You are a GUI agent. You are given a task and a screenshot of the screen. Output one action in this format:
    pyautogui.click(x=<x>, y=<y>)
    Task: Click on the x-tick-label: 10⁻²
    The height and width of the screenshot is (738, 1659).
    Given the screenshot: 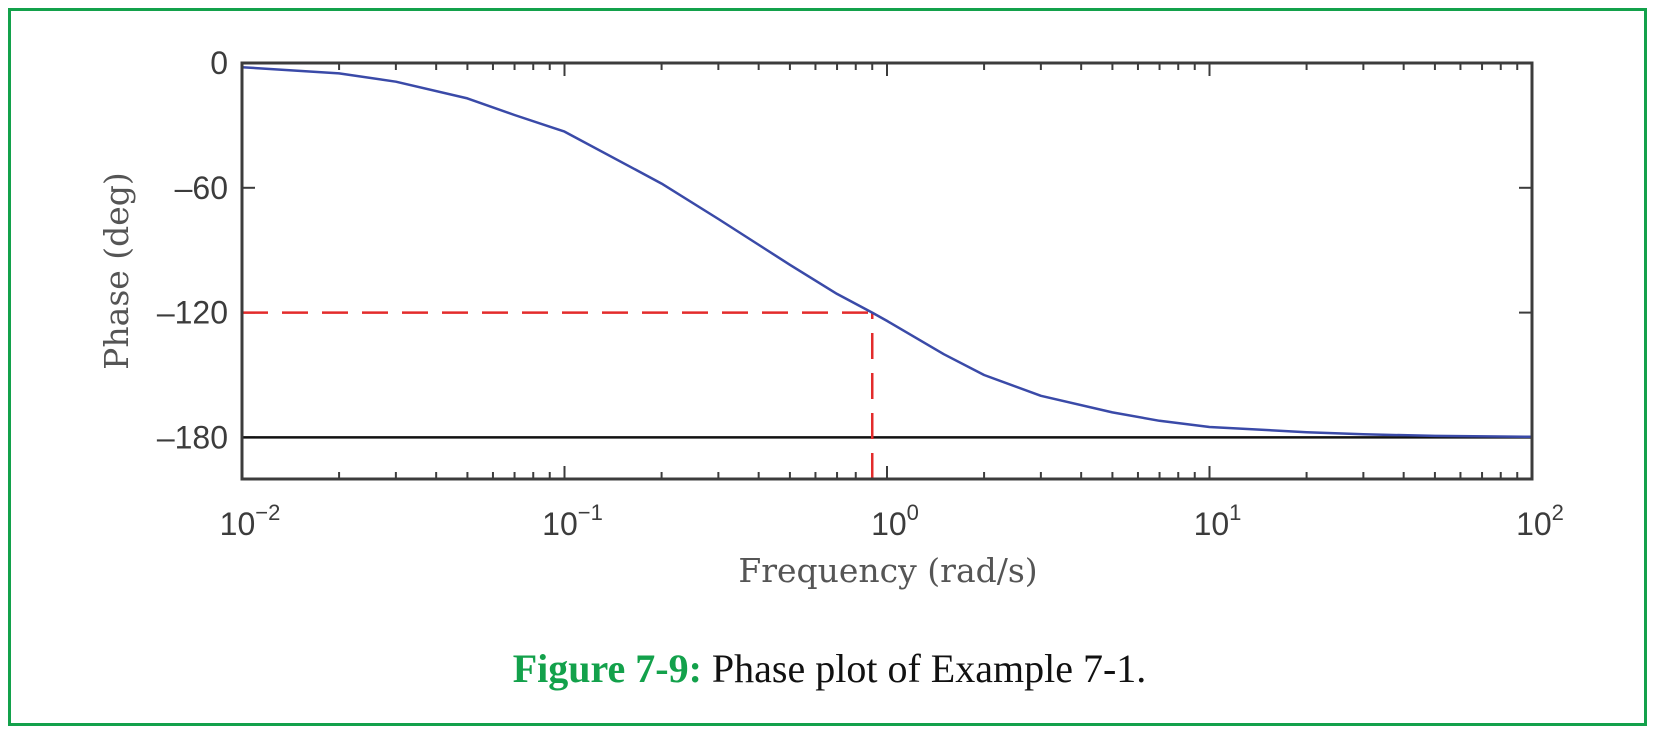 What is the action you would take?
    pyautogui.click(x=250, y=521)
    